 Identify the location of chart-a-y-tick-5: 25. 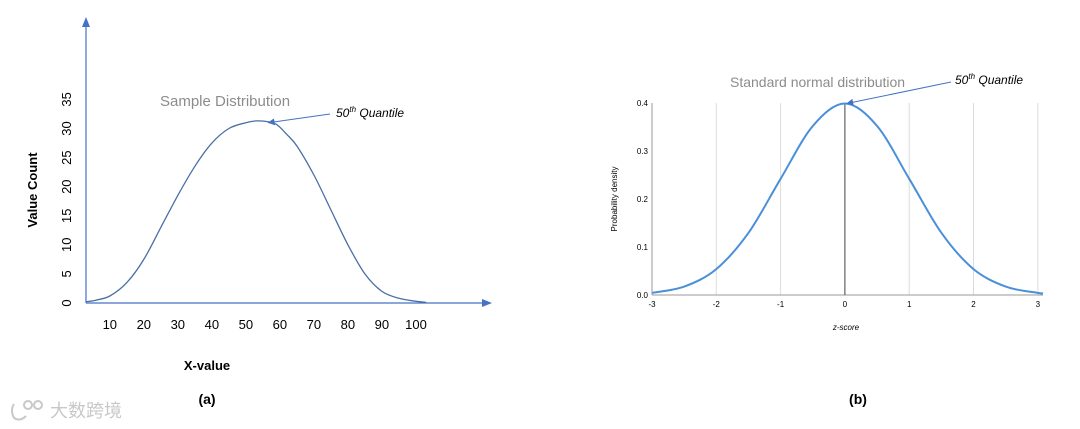
(66, 157).